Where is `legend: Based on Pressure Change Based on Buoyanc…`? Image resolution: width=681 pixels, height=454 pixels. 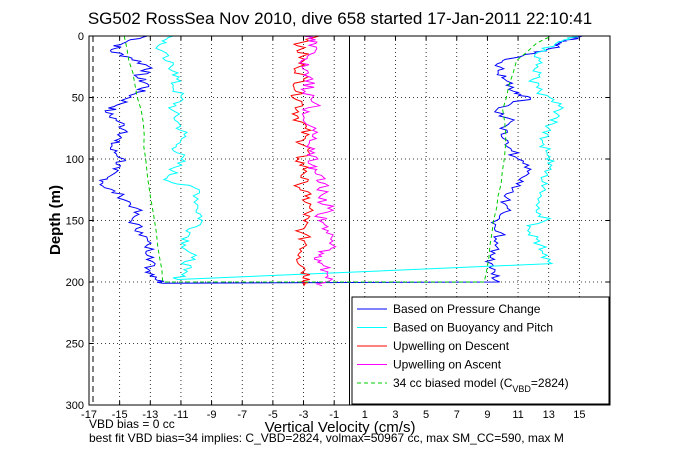
legend: Based on Pressure Change Based on Buoyanc… is located at coordinates (480, 350).